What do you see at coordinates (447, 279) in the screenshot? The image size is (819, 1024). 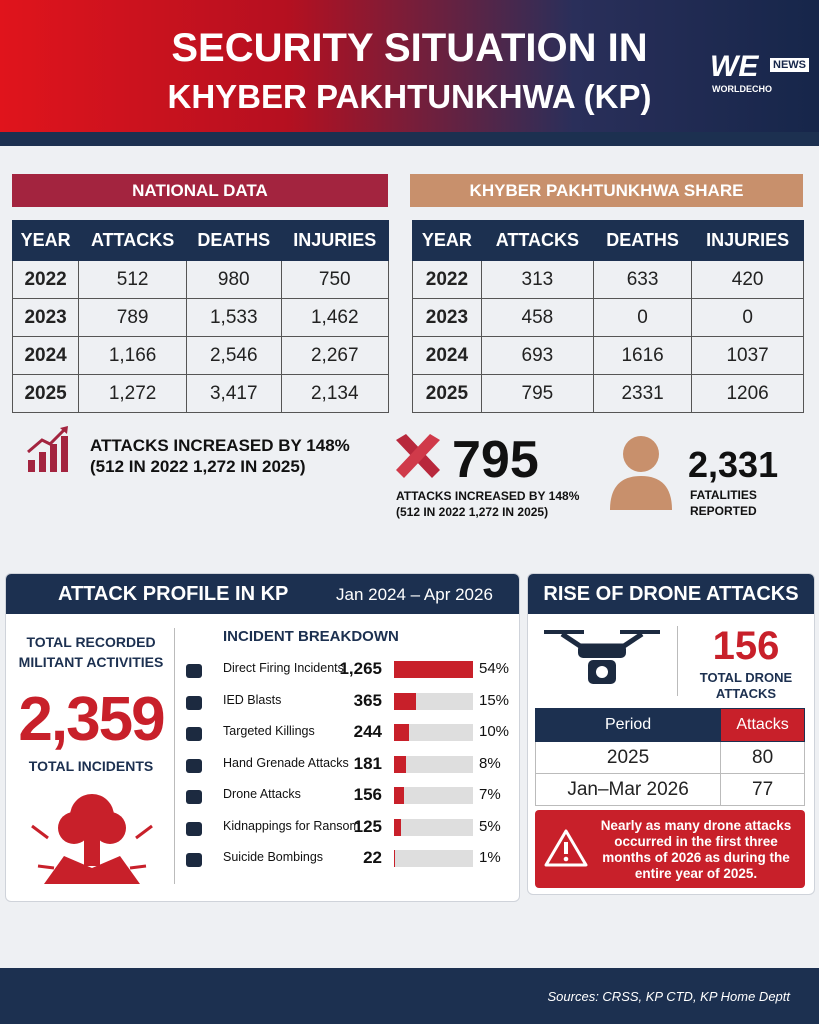 I see `cell: 2022` at bounding box center [447, 279].